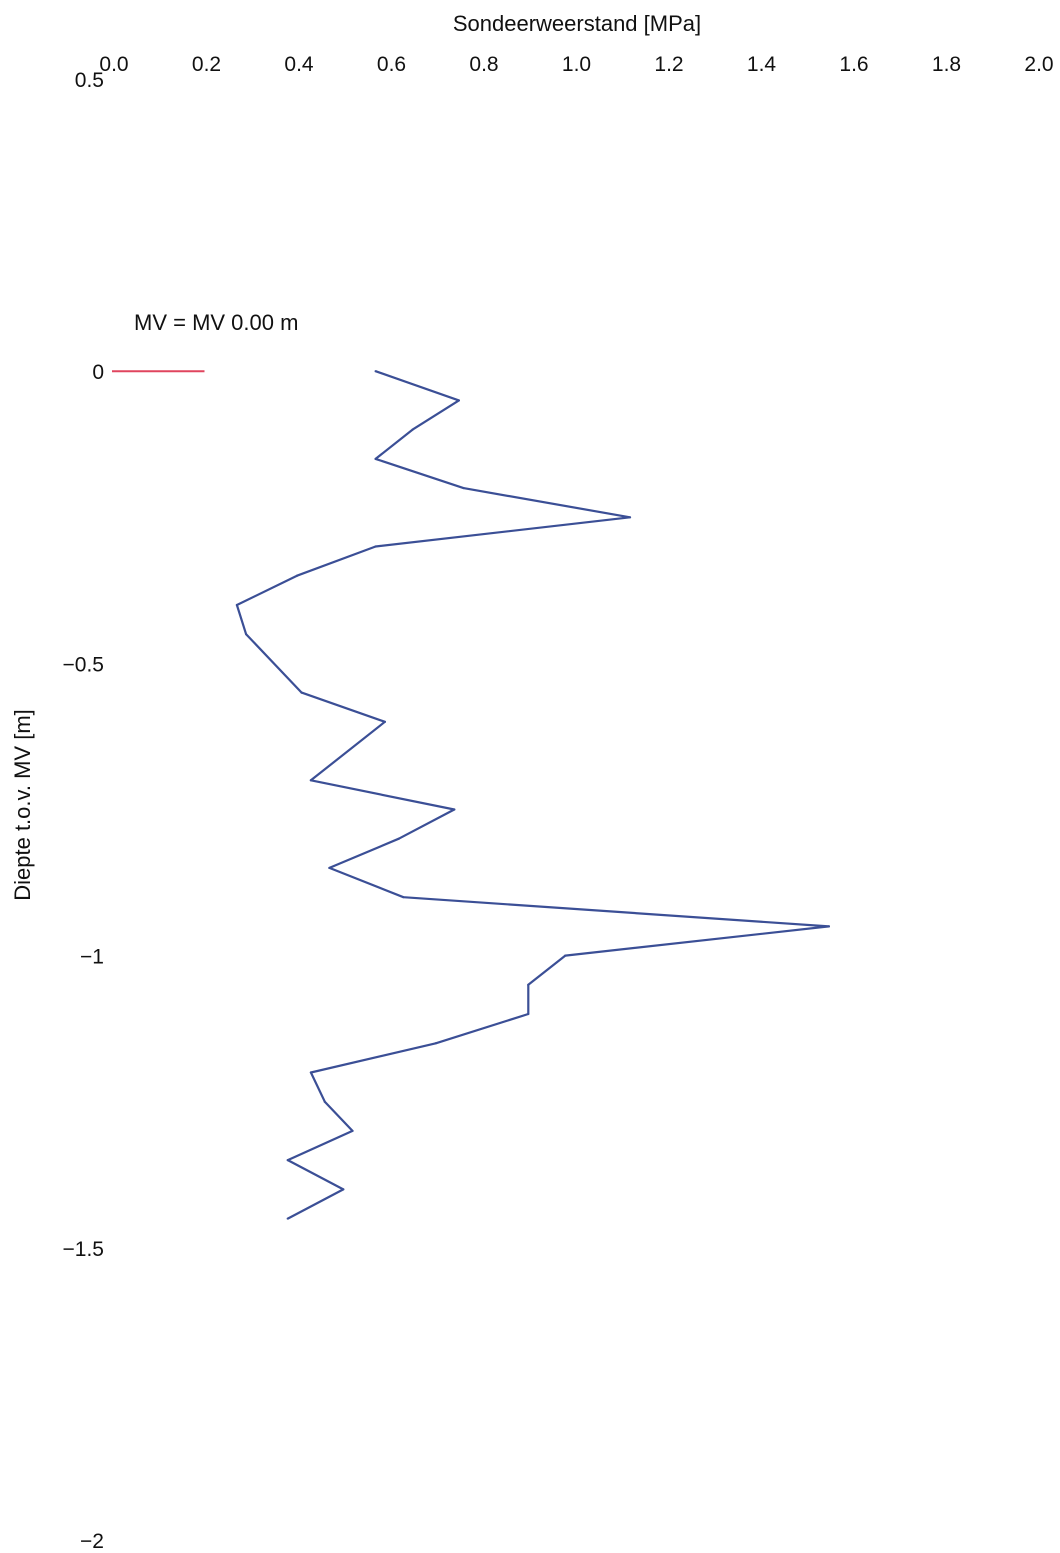  What do you see at coordinates (22, 805) in the screenshot?
I see `y-axis-title: Diepte t.o.v. MV [m]` at bounding box center [22, 805].